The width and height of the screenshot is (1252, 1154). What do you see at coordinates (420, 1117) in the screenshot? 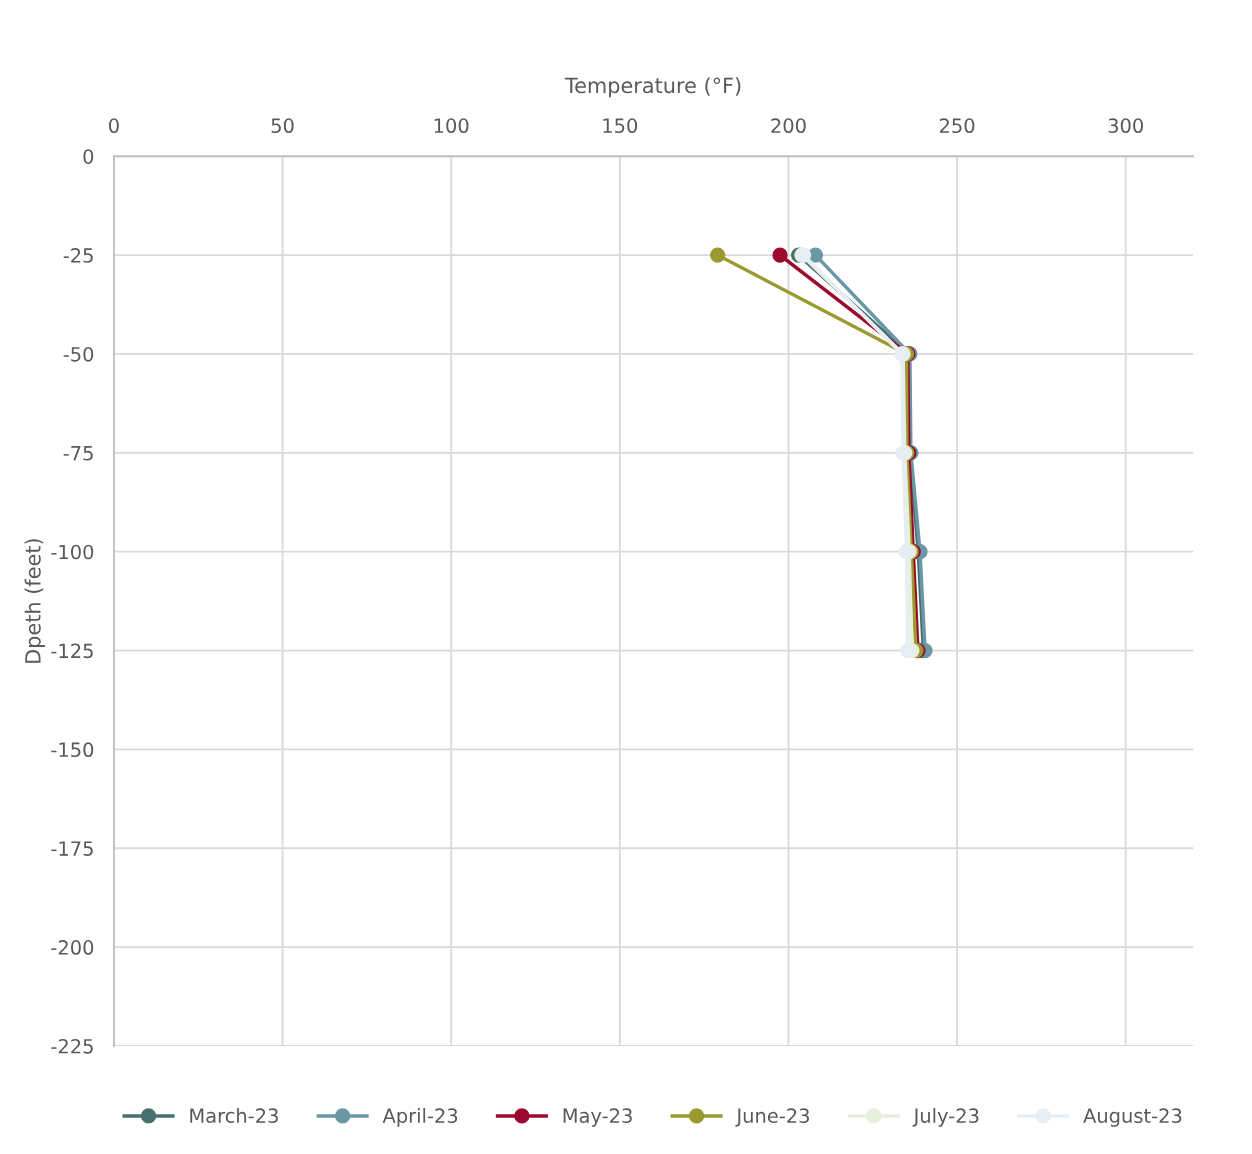
I see `legend-label: April-23` at bounding box center [420, 1117].